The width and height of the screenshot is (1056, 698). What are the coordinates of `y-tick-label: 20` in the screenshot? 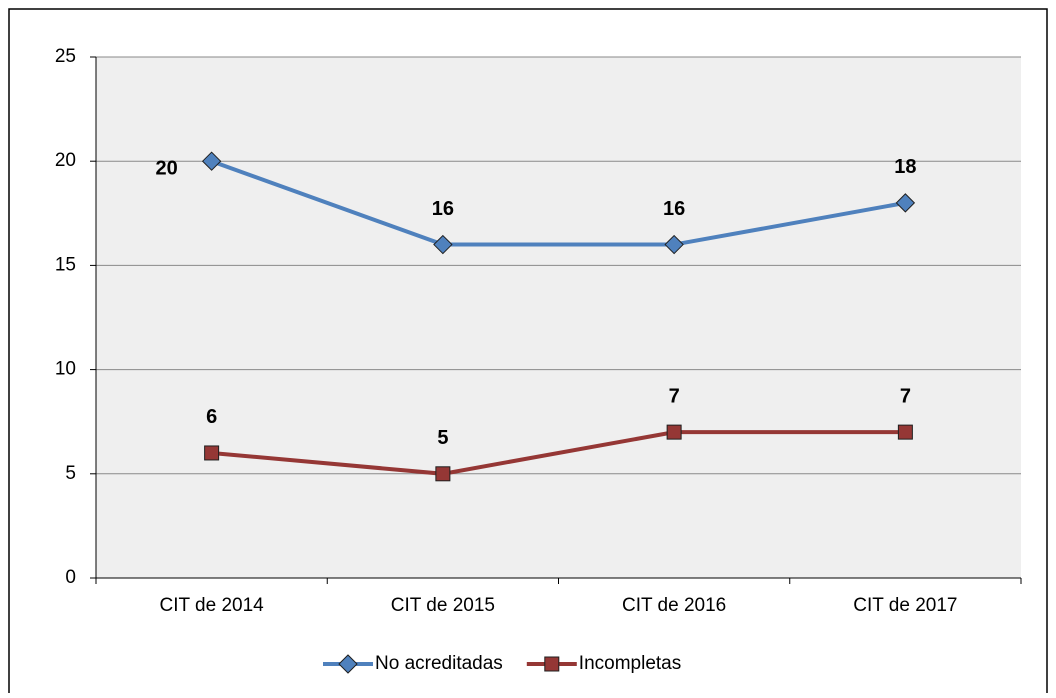 It's located at (65, 160).